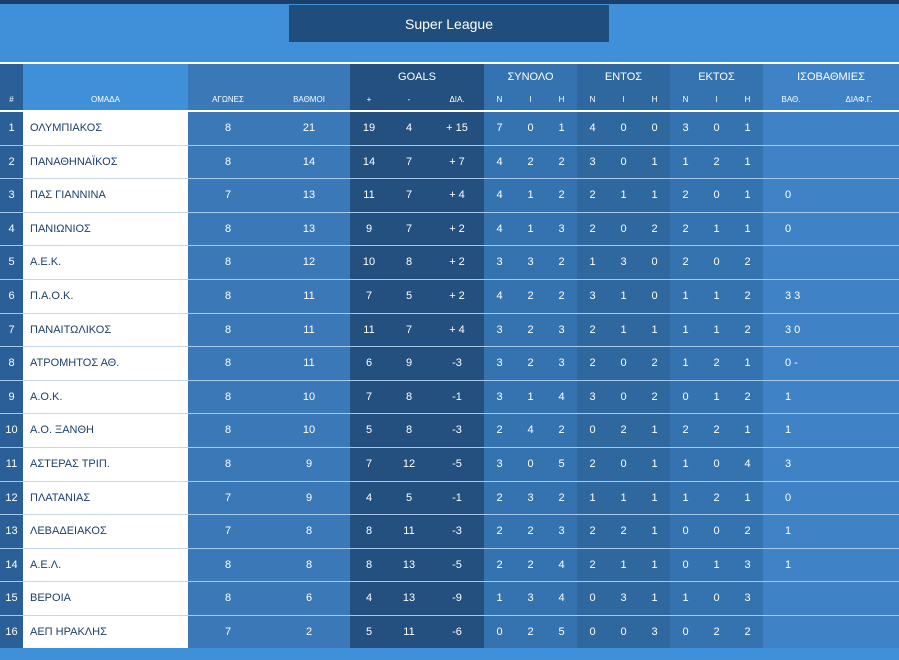 The image size is (899, 660). What do you see at coordinates (716, 330) in the screenshot?
I see `cell-away-d: 1` at bounding box center [716, 330].